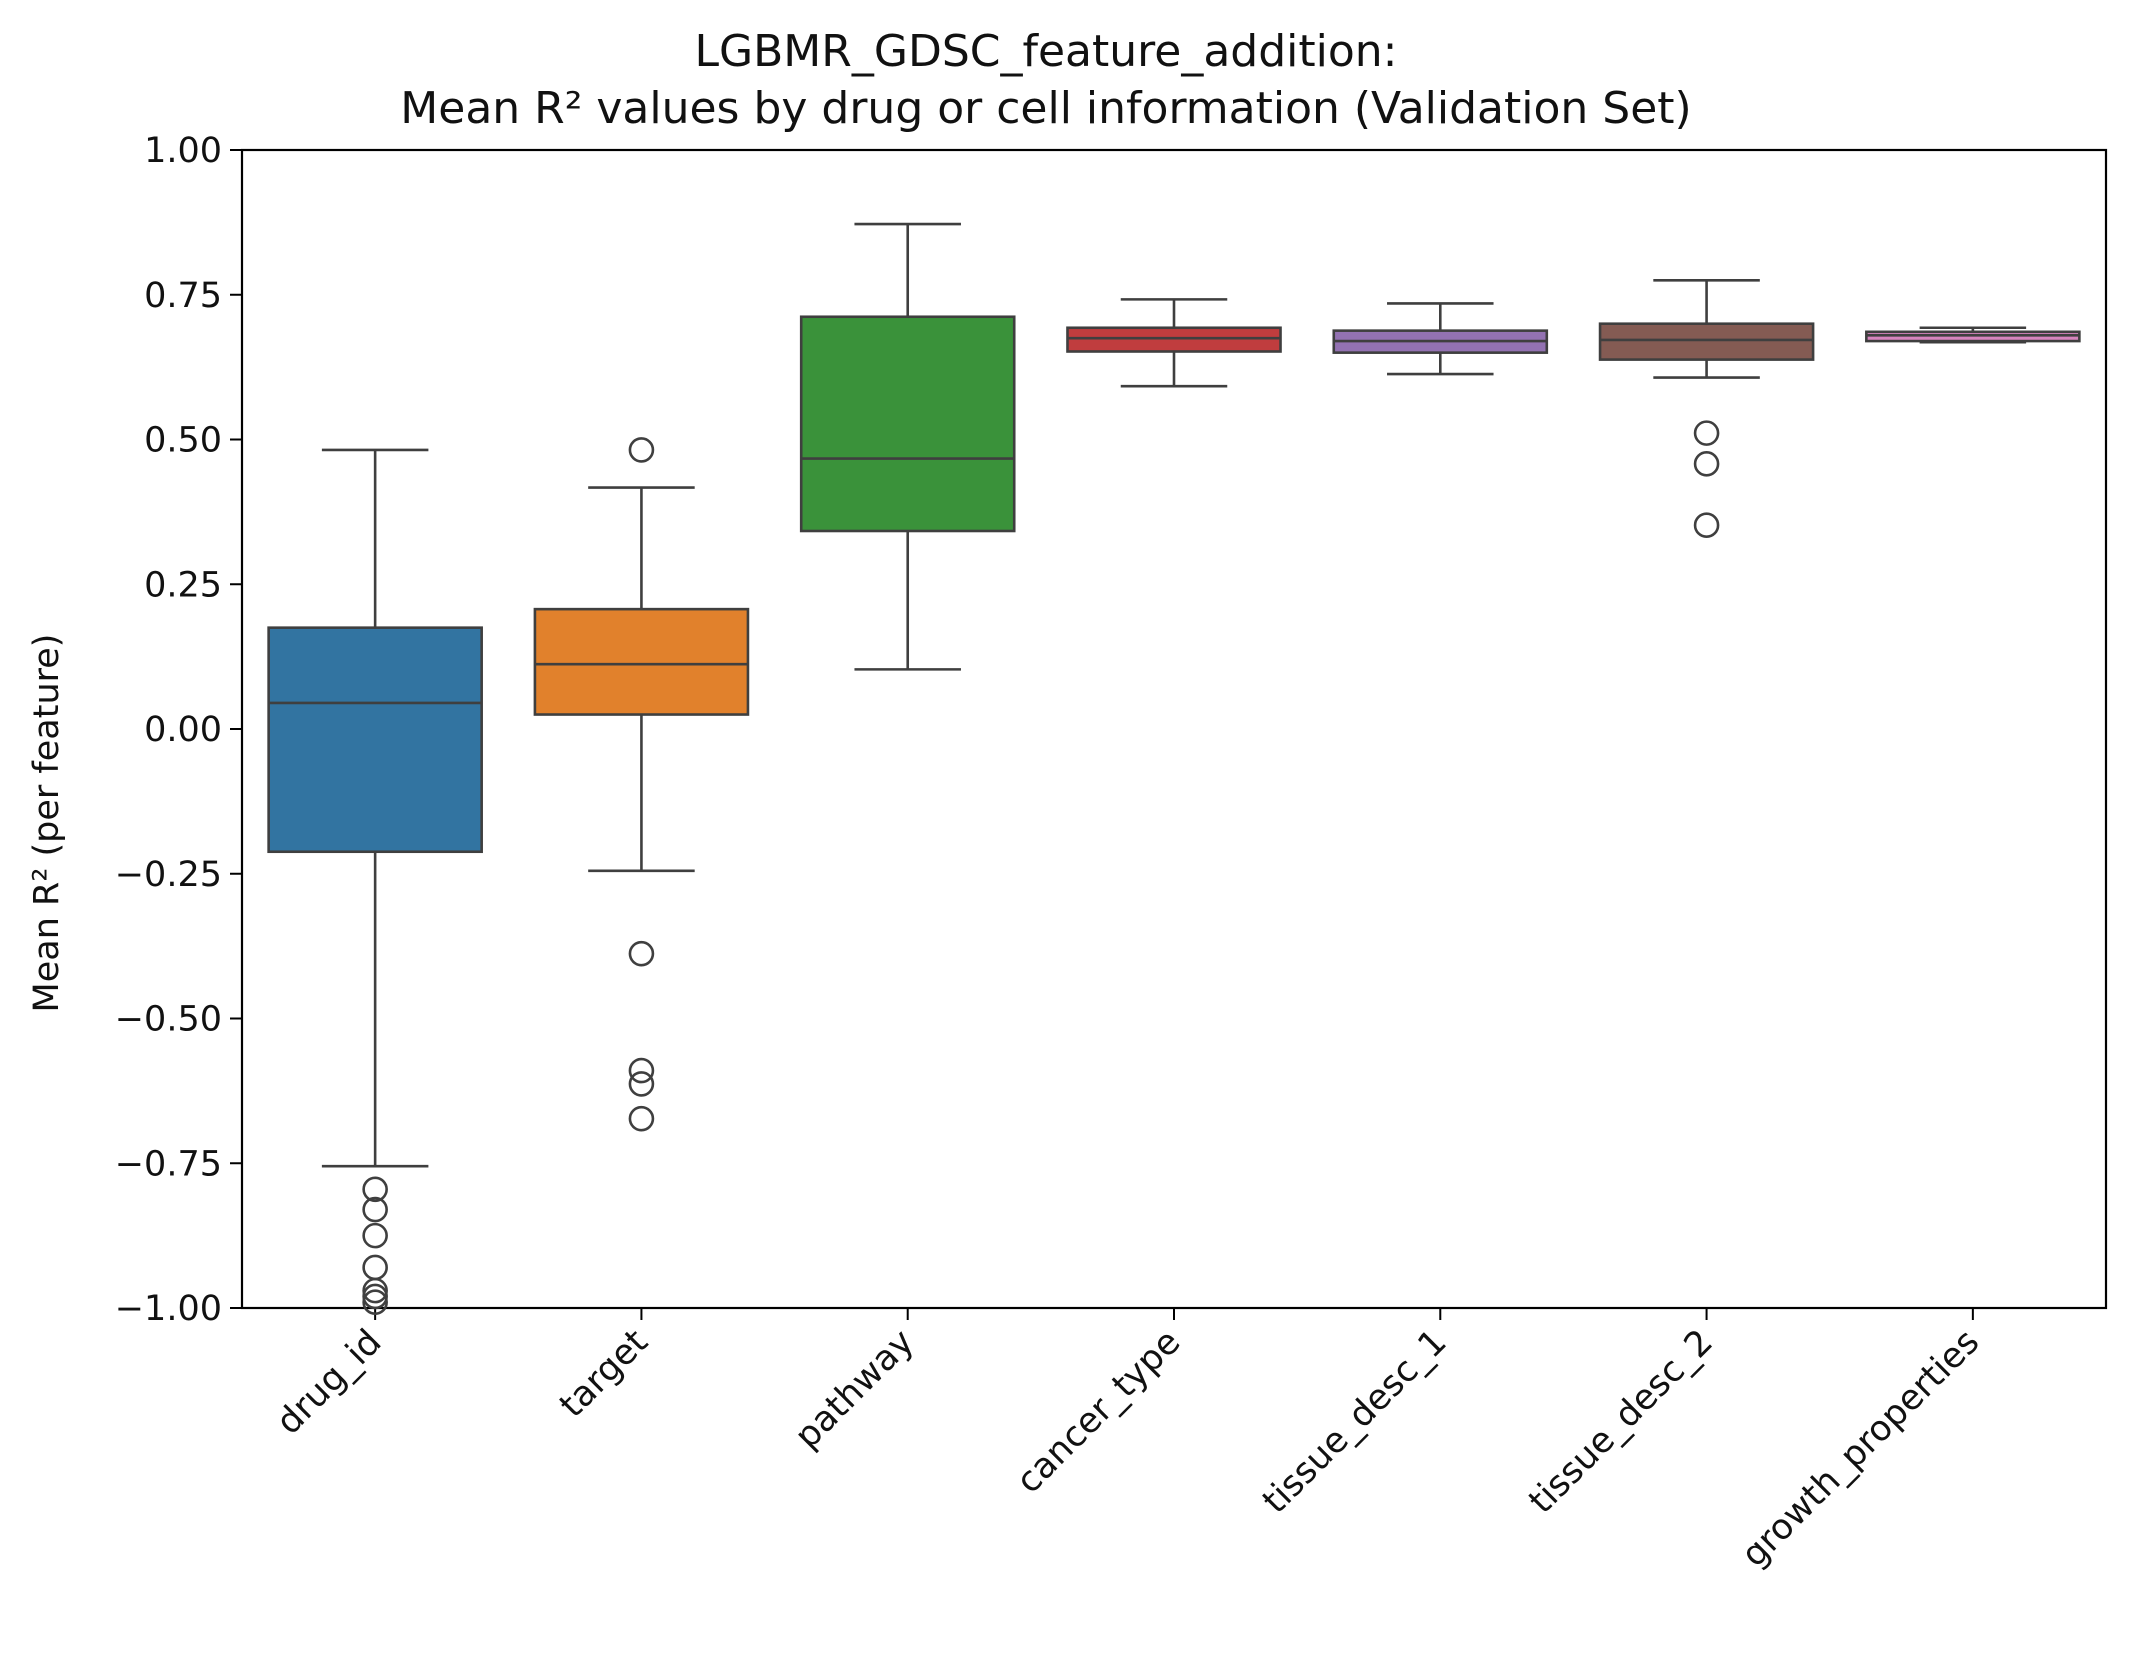  I want to click on y-axis-label: Mean R² (per feature), so click(47, 823).